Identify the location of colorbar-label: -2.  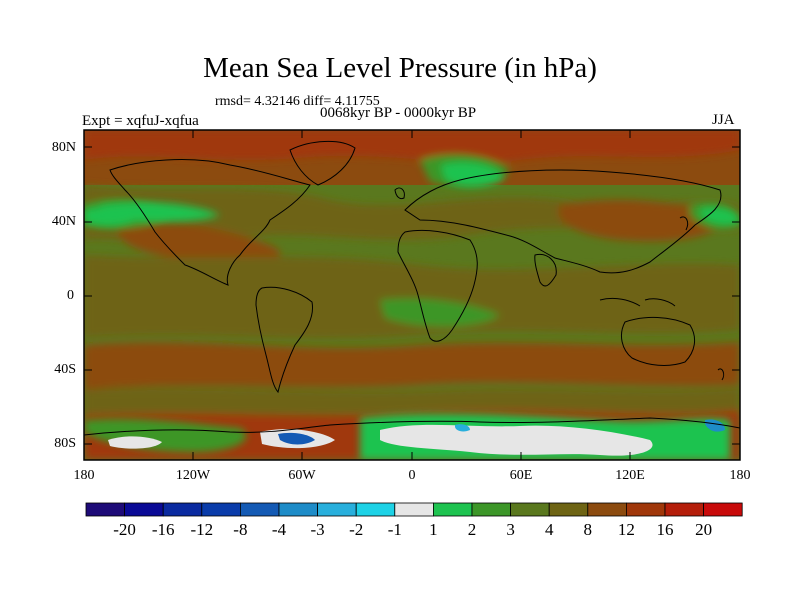
(356, 529).